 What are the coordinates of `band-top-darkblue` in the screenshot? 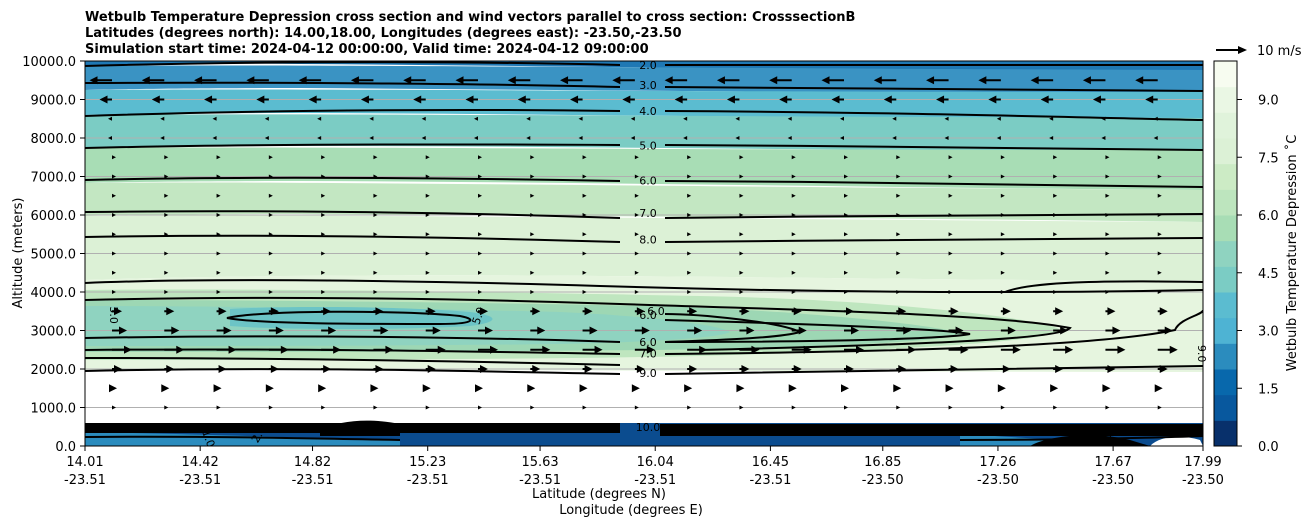 It's located at (644, 66).